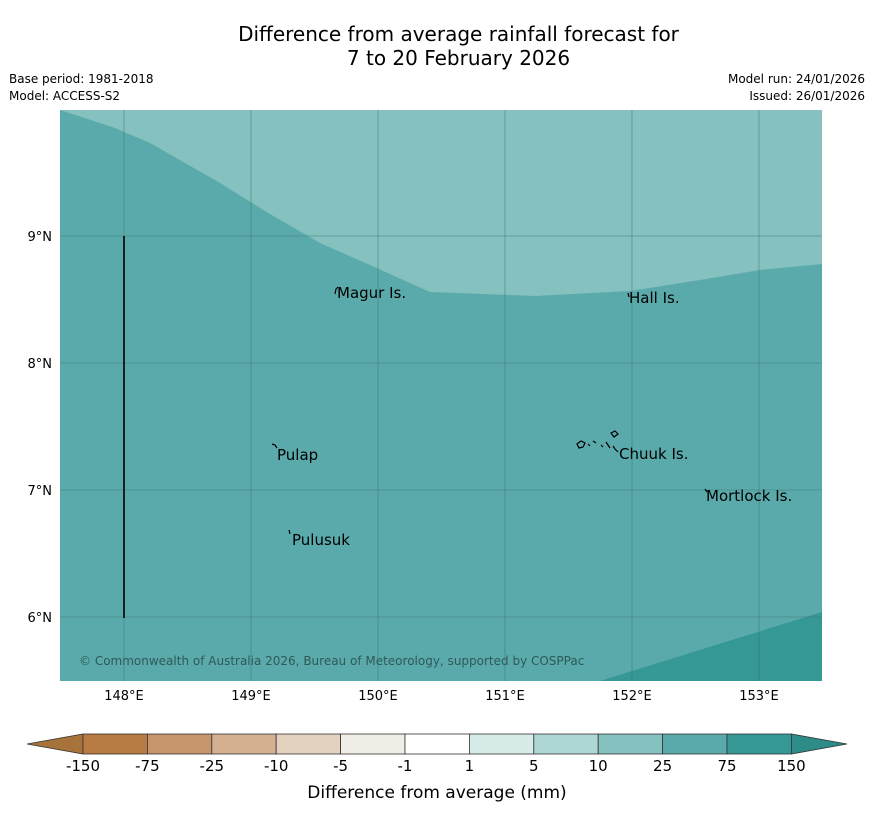  I want to click on label-mortlock: Mortlock Is., so click(749, 496).